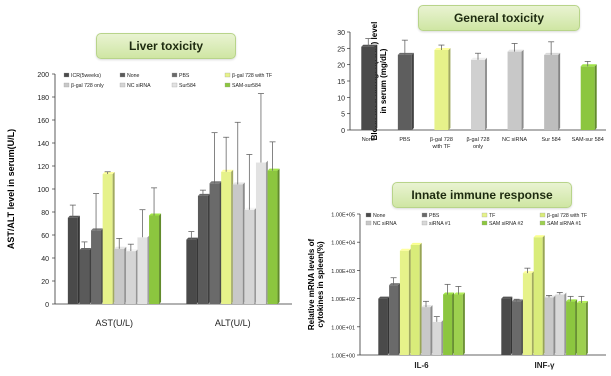  Describe the element at coordinates (440, 224) in the screenshot. I see `innate-legend-label: siRNA #1` at that location.